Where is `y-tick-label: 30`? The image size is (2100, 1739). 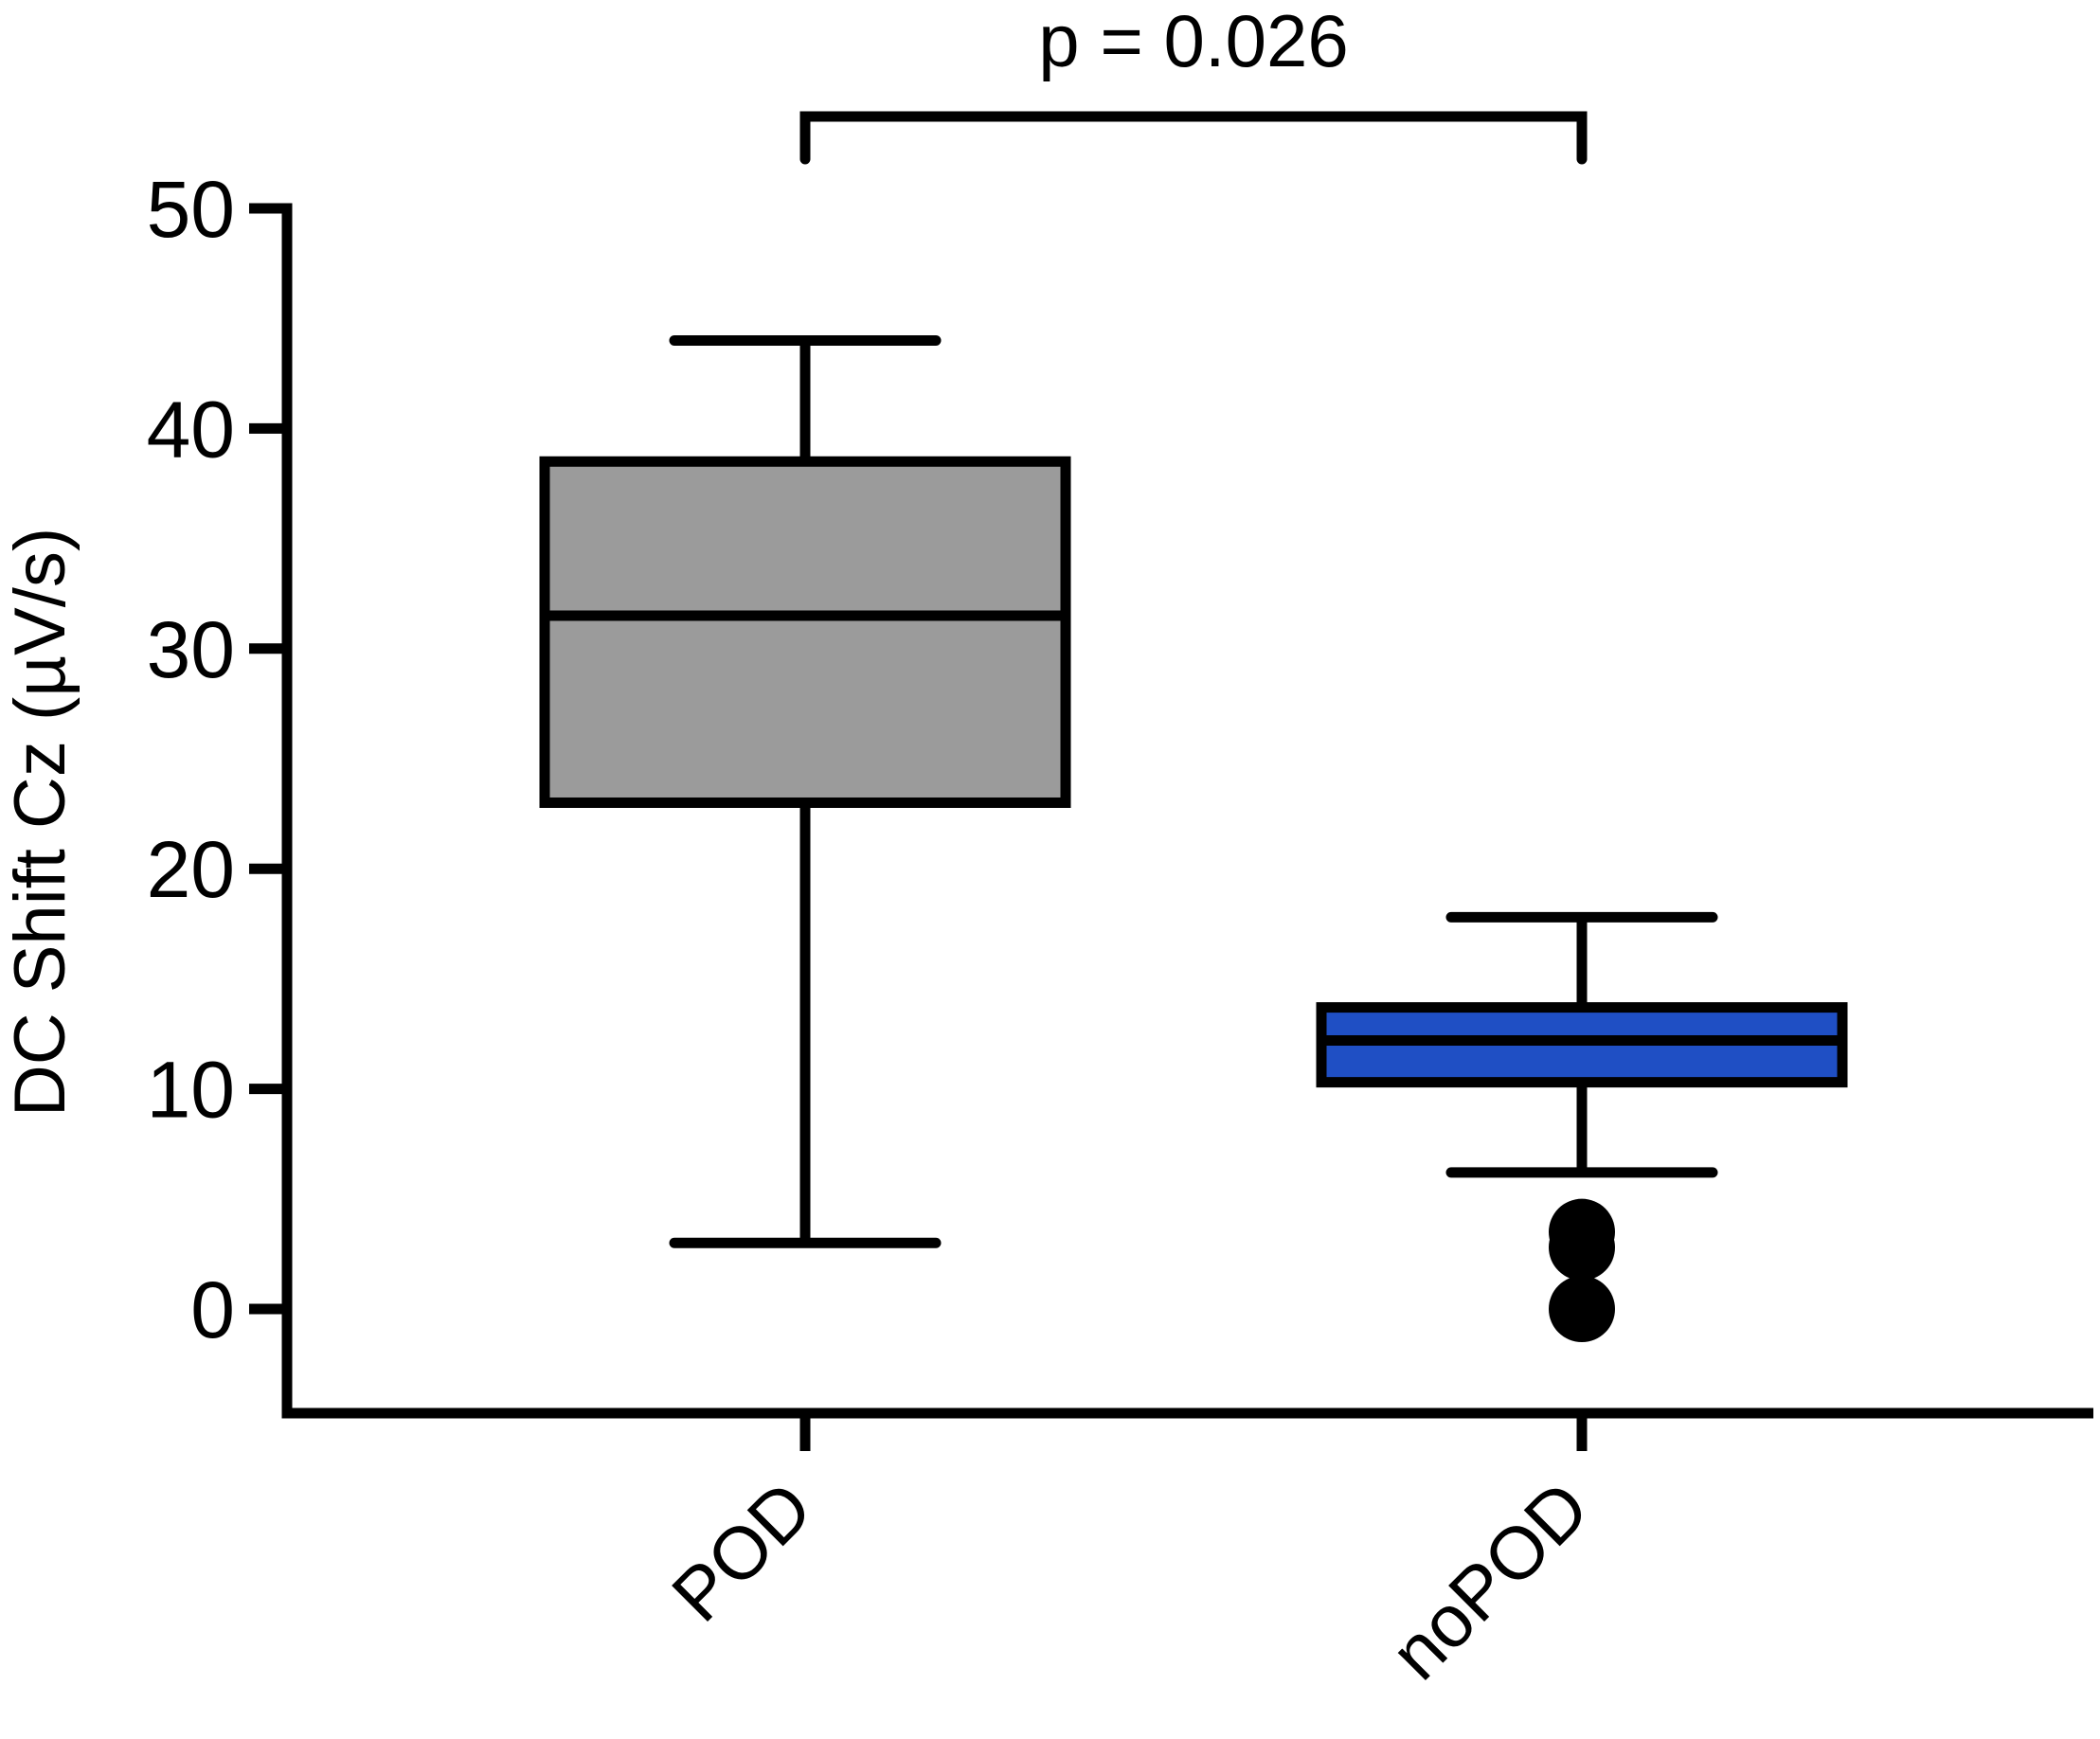
y-tick-label: 30 is located at coordinates (191, 649).